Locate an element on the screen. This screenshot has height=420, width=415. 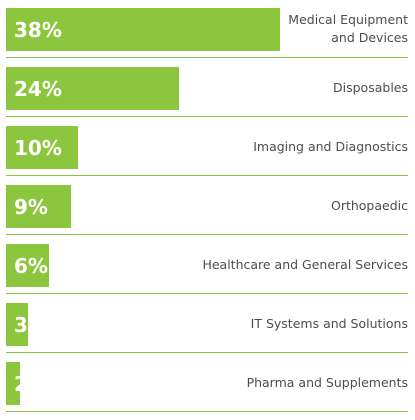
bar-row: 6% Healthcare and General Services is located at coordinates (207, 269).